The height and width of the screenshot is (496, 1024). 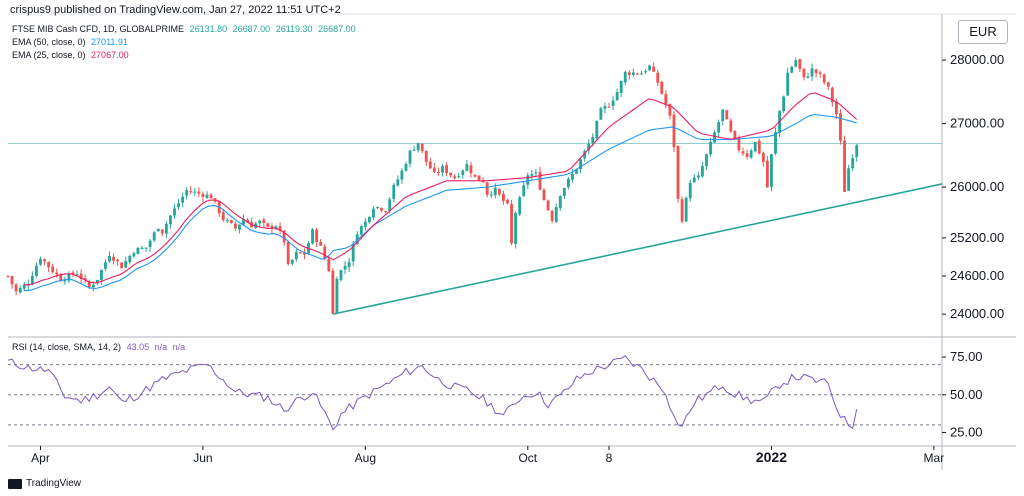 I want to click on ohlc-open: 26131.80, so click(x=208, y=29).